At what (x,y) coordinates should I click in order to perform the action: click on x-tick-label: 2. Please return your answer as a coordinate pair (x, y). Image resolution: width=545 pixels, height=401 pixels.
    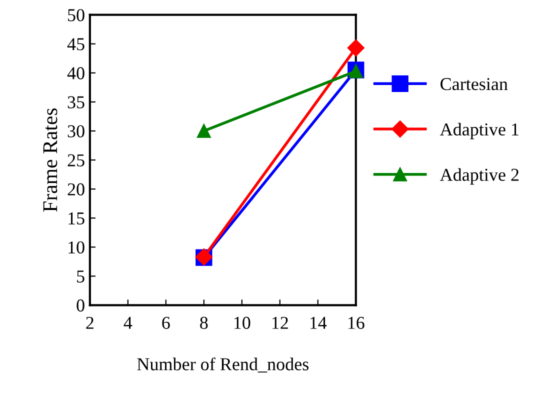
    Looking at the image, I should click on (90, 322).